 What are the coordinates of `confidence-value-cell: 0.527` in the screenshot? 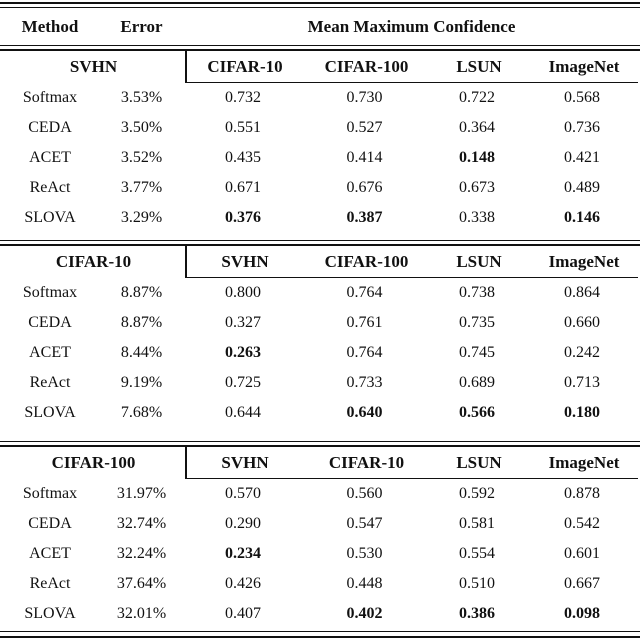 It's located at (364, 127).